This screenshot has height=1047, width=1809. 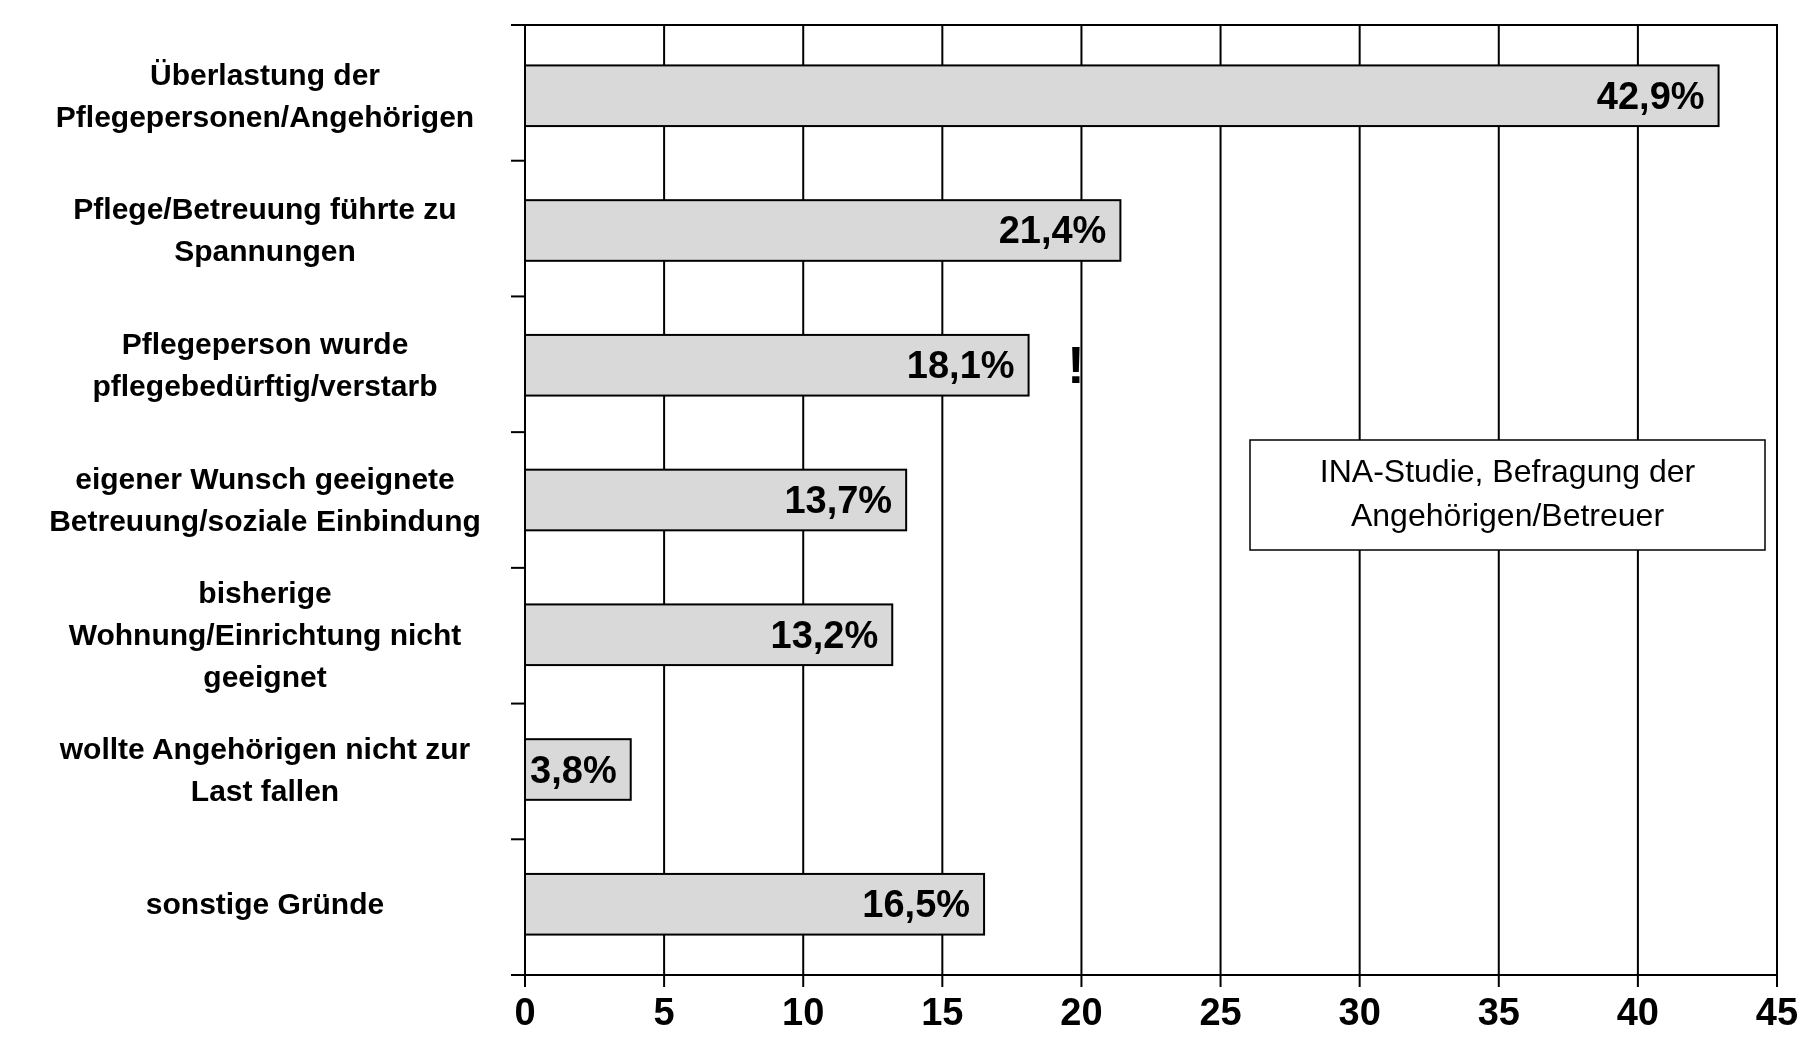 What do you see at coordinates (1359, 1012) in the screenshot?
I see `x-tick-label: 30` at bounding box center [1359, 1012].